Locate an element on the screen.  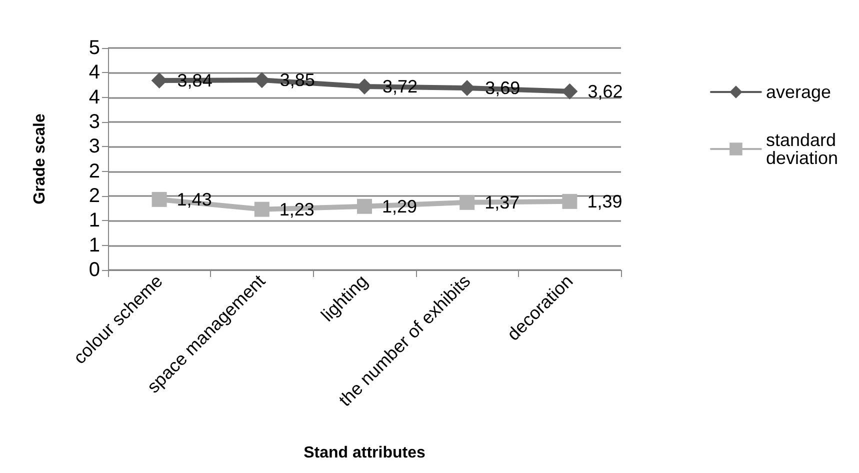
data-label: 1,23 is located at coordinates (296, 209).